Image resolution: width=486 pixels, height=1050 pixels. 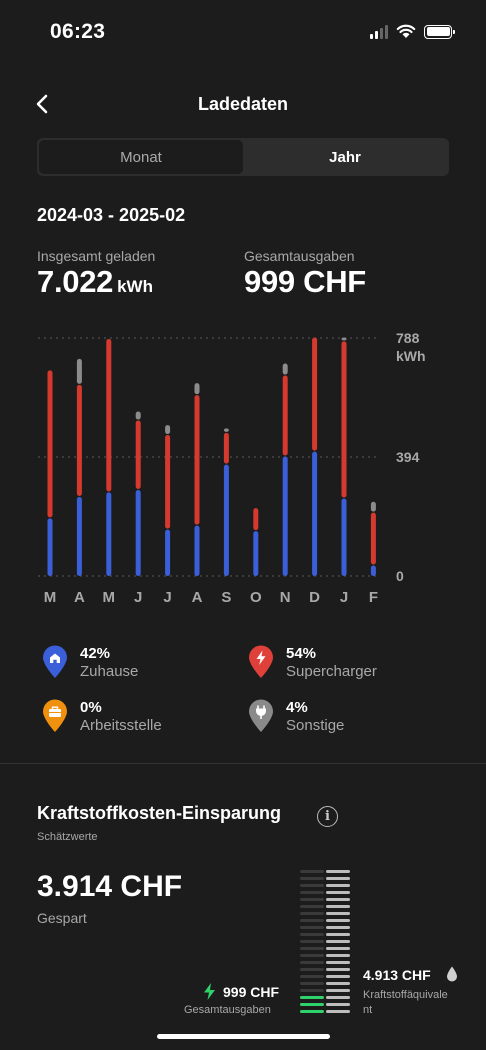 What do you see at coordinates (111, 215) in the screenshot?
I see `date-range: 2024-03 - 2025-02` at bounding box center [111, 215].